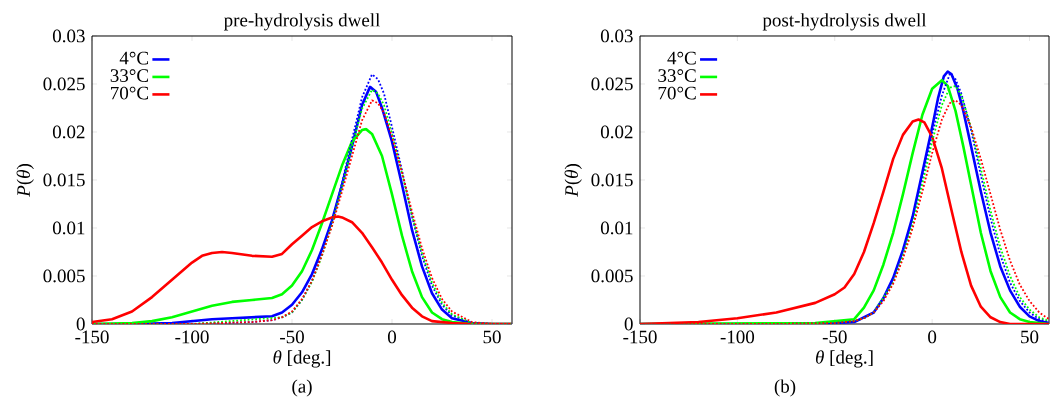 This screenshot has width=1051, height=411. Describe the element at coordinates (302, 388) in the screenshot. I see `text: (a)` at that location.